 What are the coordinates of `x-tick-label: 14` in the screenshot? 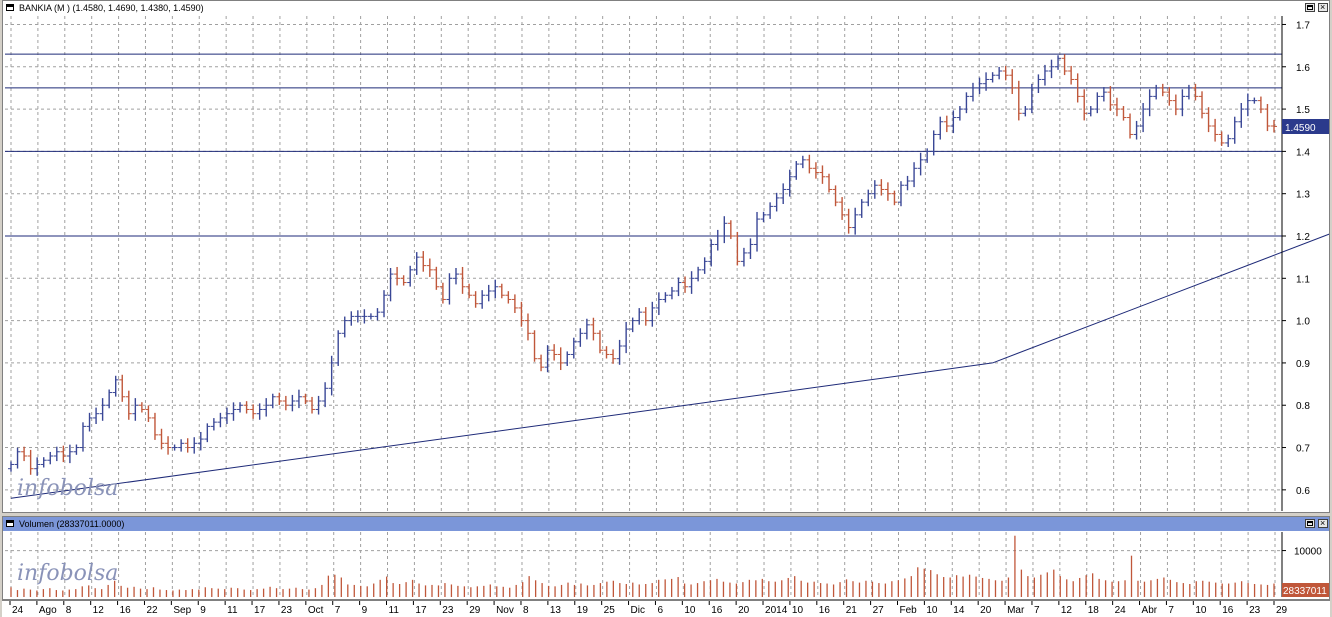 It's located at (959, 610).